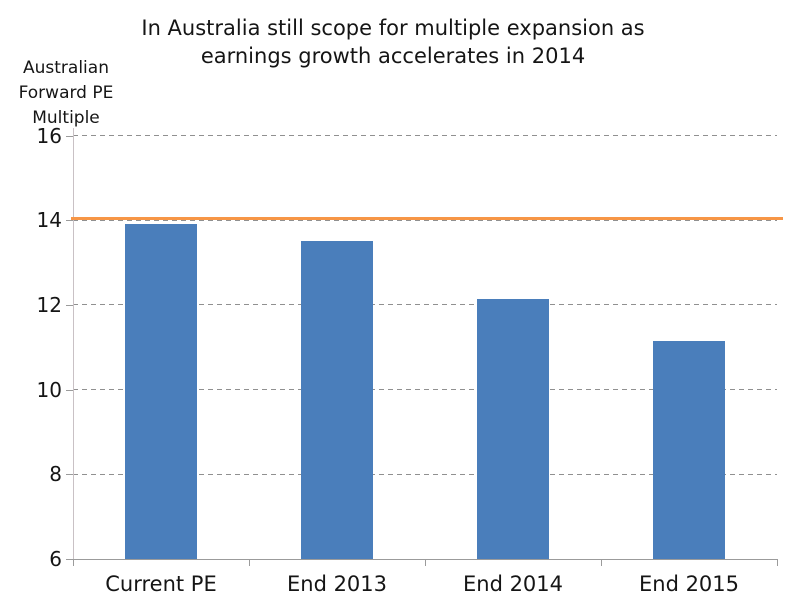 This screenshot has height=609, width=800. Describe the element at coordinates (513, 584) in the screenshot. I see `x-axis-label-end-2014: End 2014` at that location.